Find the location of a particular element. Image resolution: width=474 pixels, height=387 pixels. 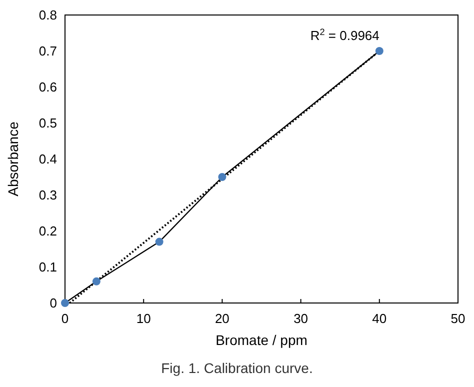

y-tick-label: 0.5 is located at coordinates (47, 123).